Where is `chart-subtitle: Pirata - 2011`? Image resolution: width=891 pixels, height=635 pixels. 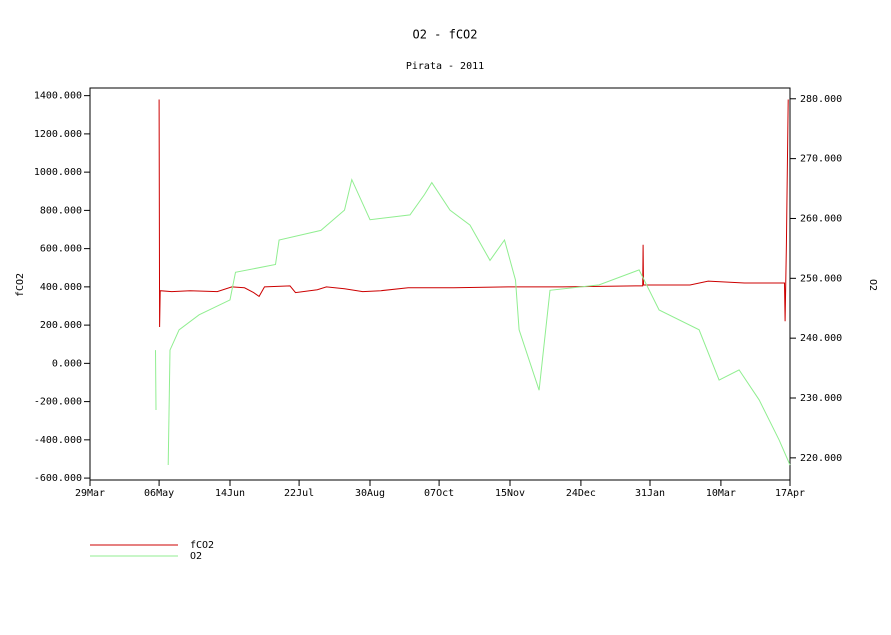
chart-subtitle: Pirata - 2011 is located at coordinates (445, 66).